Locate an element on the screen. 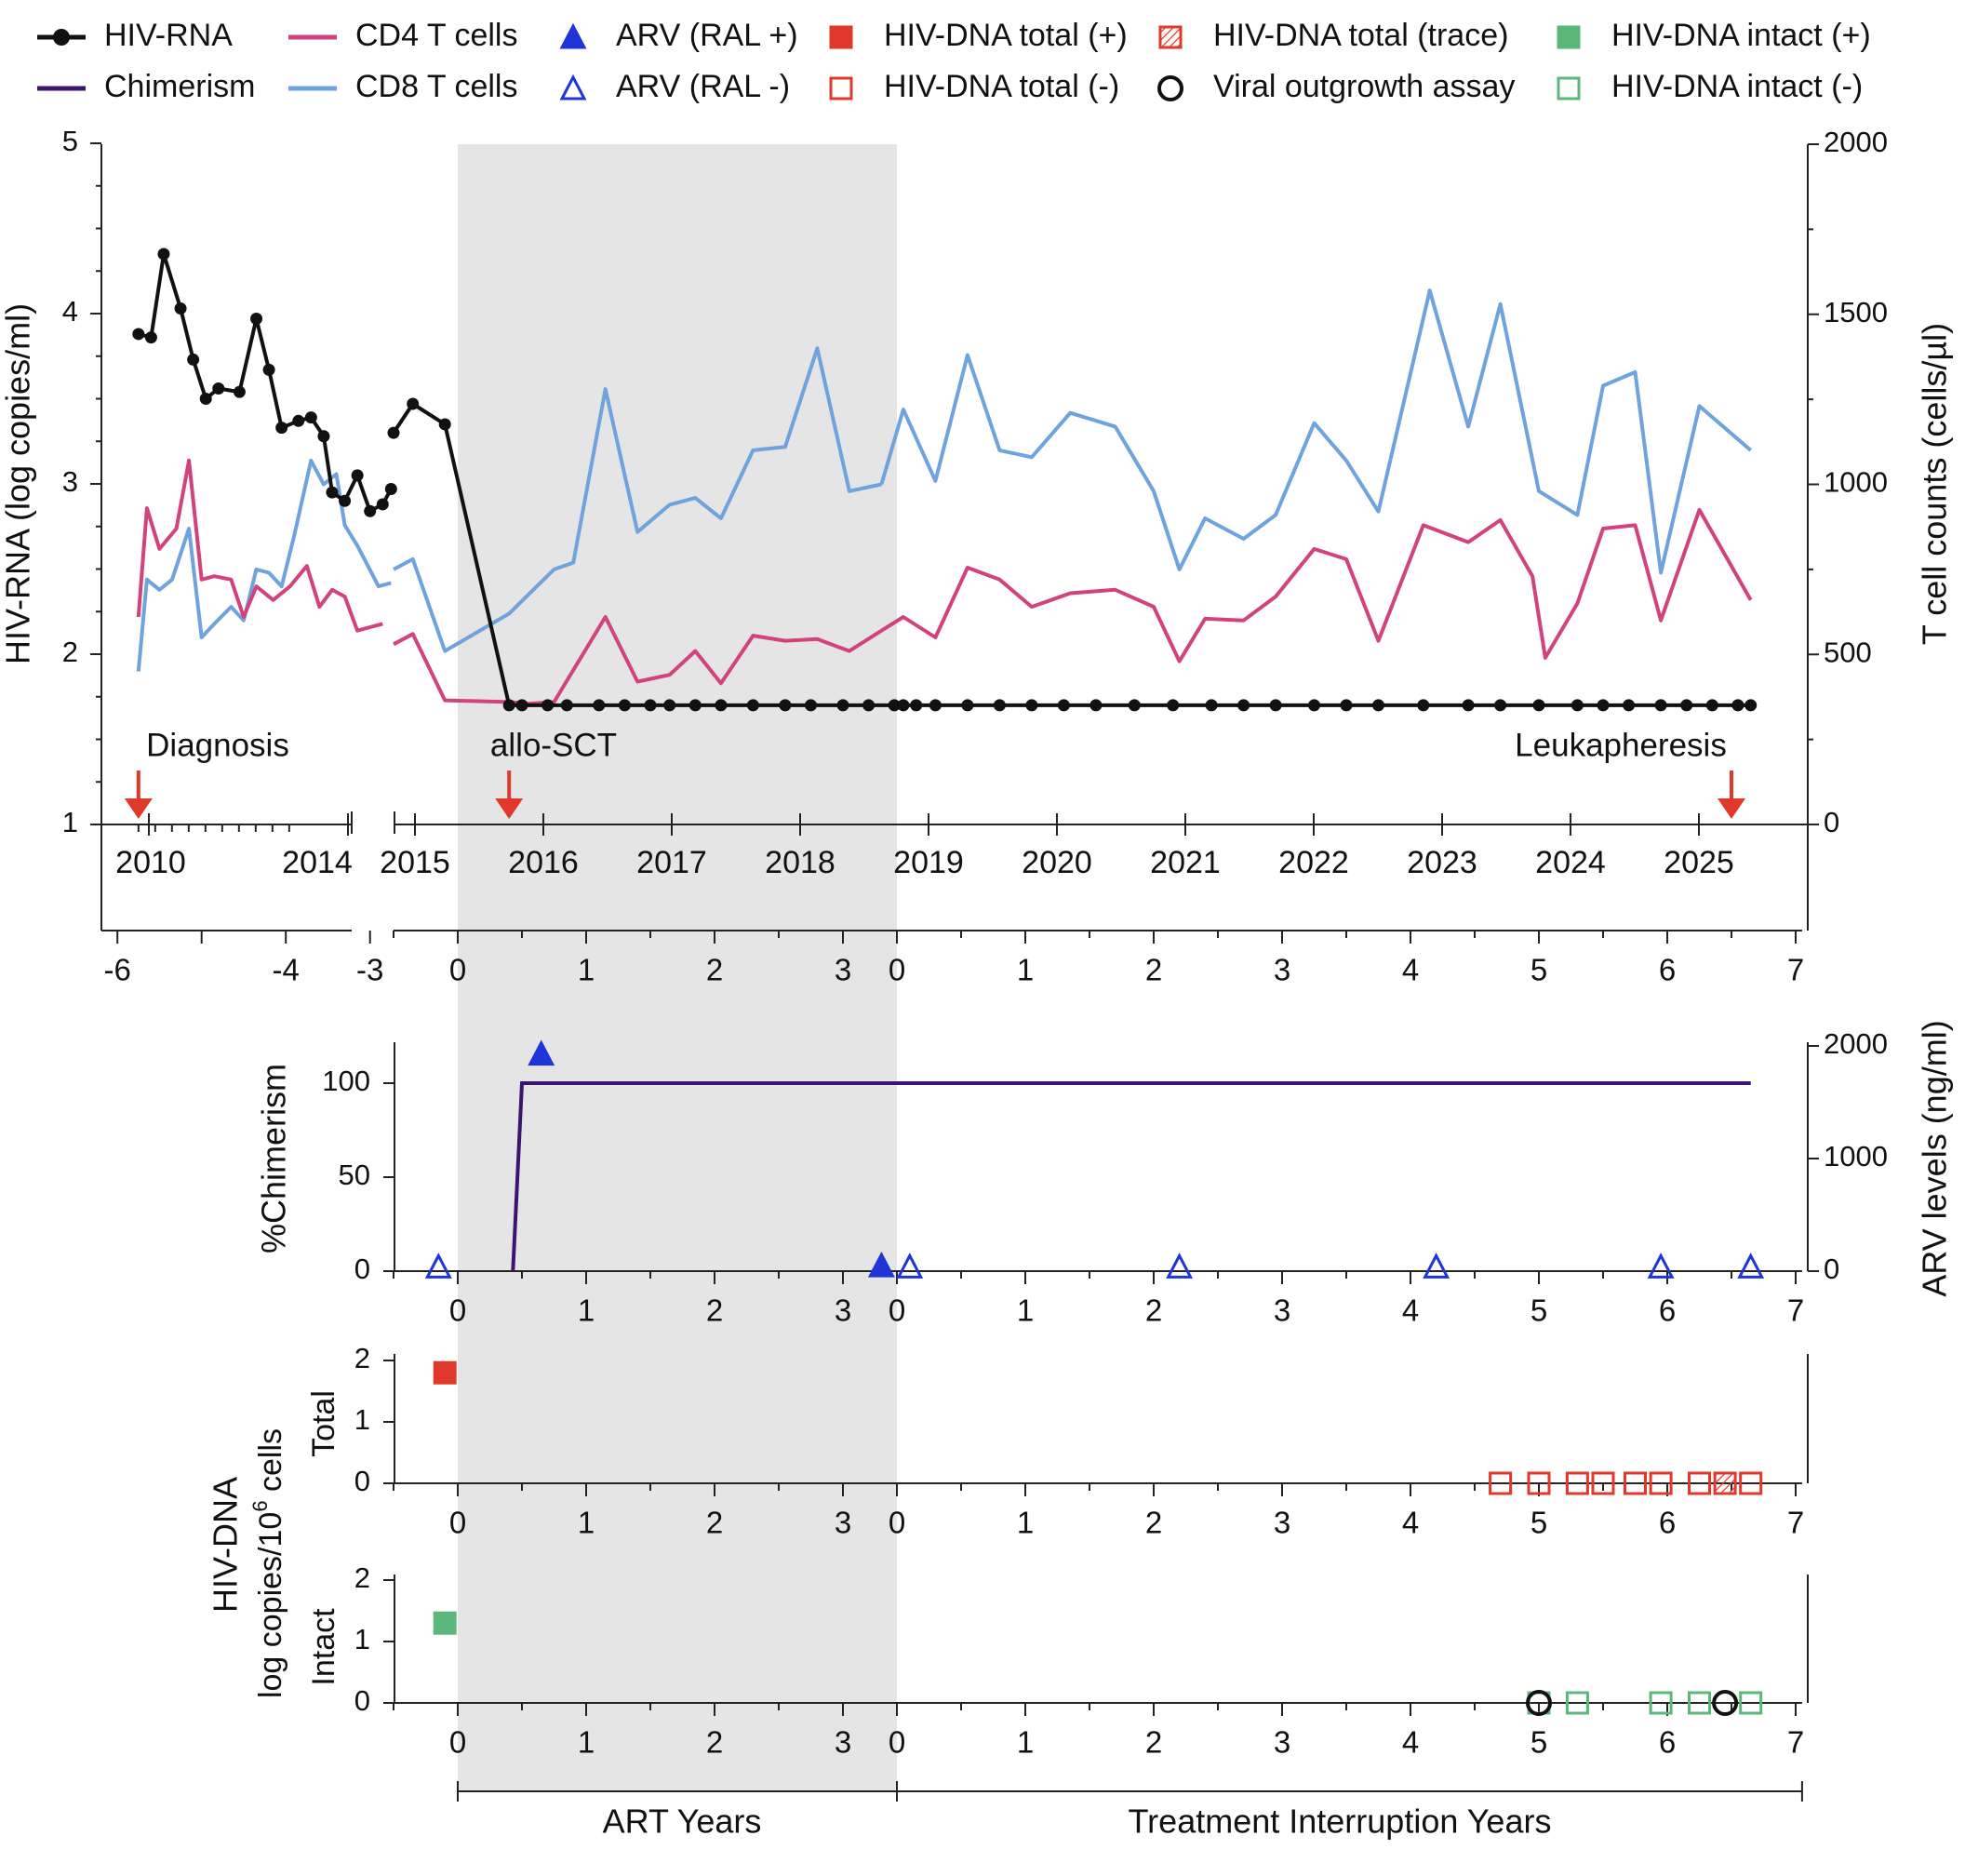 This screenshot has height=1876, width=1965. legend-label: CD8 T cells is located at coordinates (436, 86).